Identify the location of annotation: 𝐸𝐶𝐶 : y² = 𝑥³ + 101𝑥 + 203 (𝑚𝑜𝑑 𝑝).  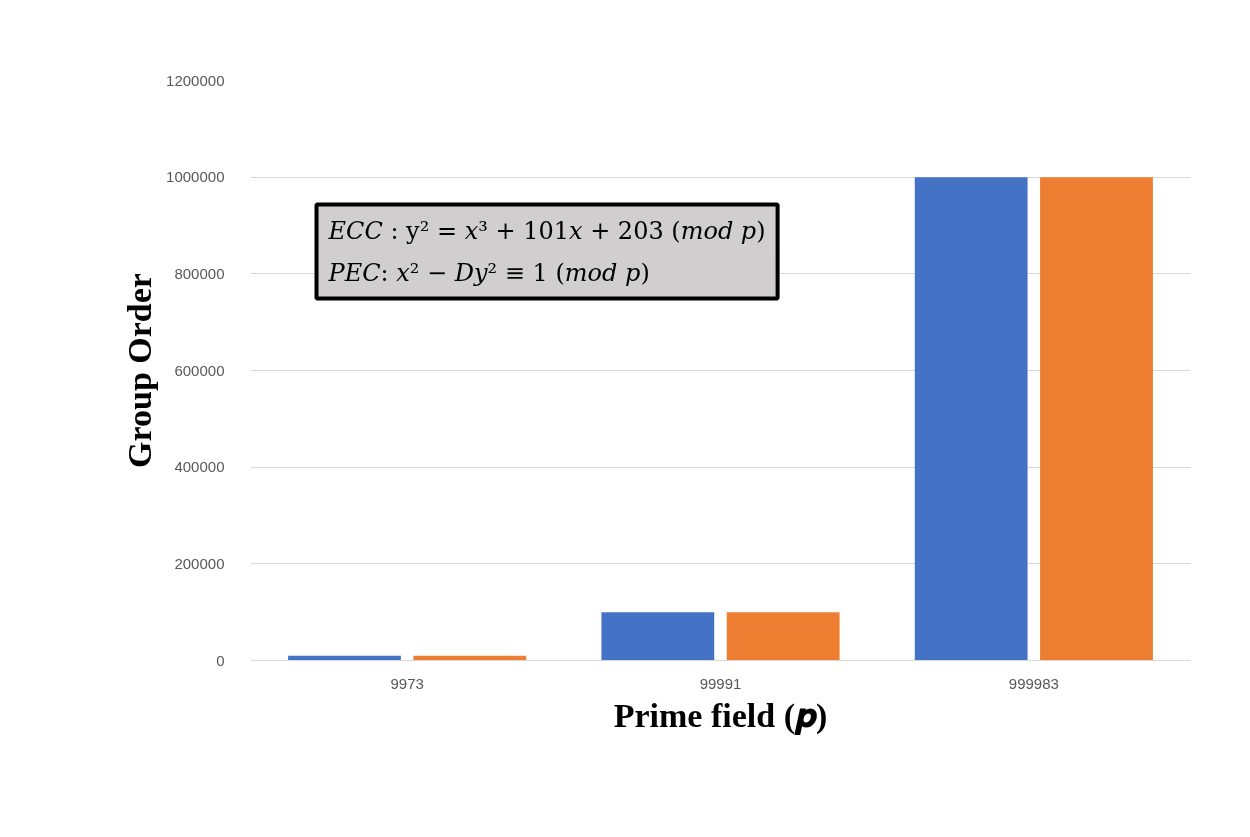
(546, 230).